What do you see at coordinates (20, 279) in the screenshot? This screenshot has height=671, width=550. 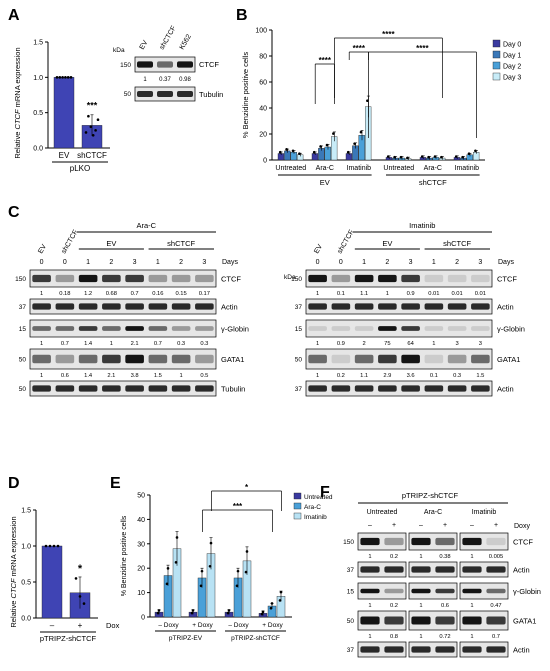 I see `panel-c-left-marker: 150` at bounding box center [20, 279].